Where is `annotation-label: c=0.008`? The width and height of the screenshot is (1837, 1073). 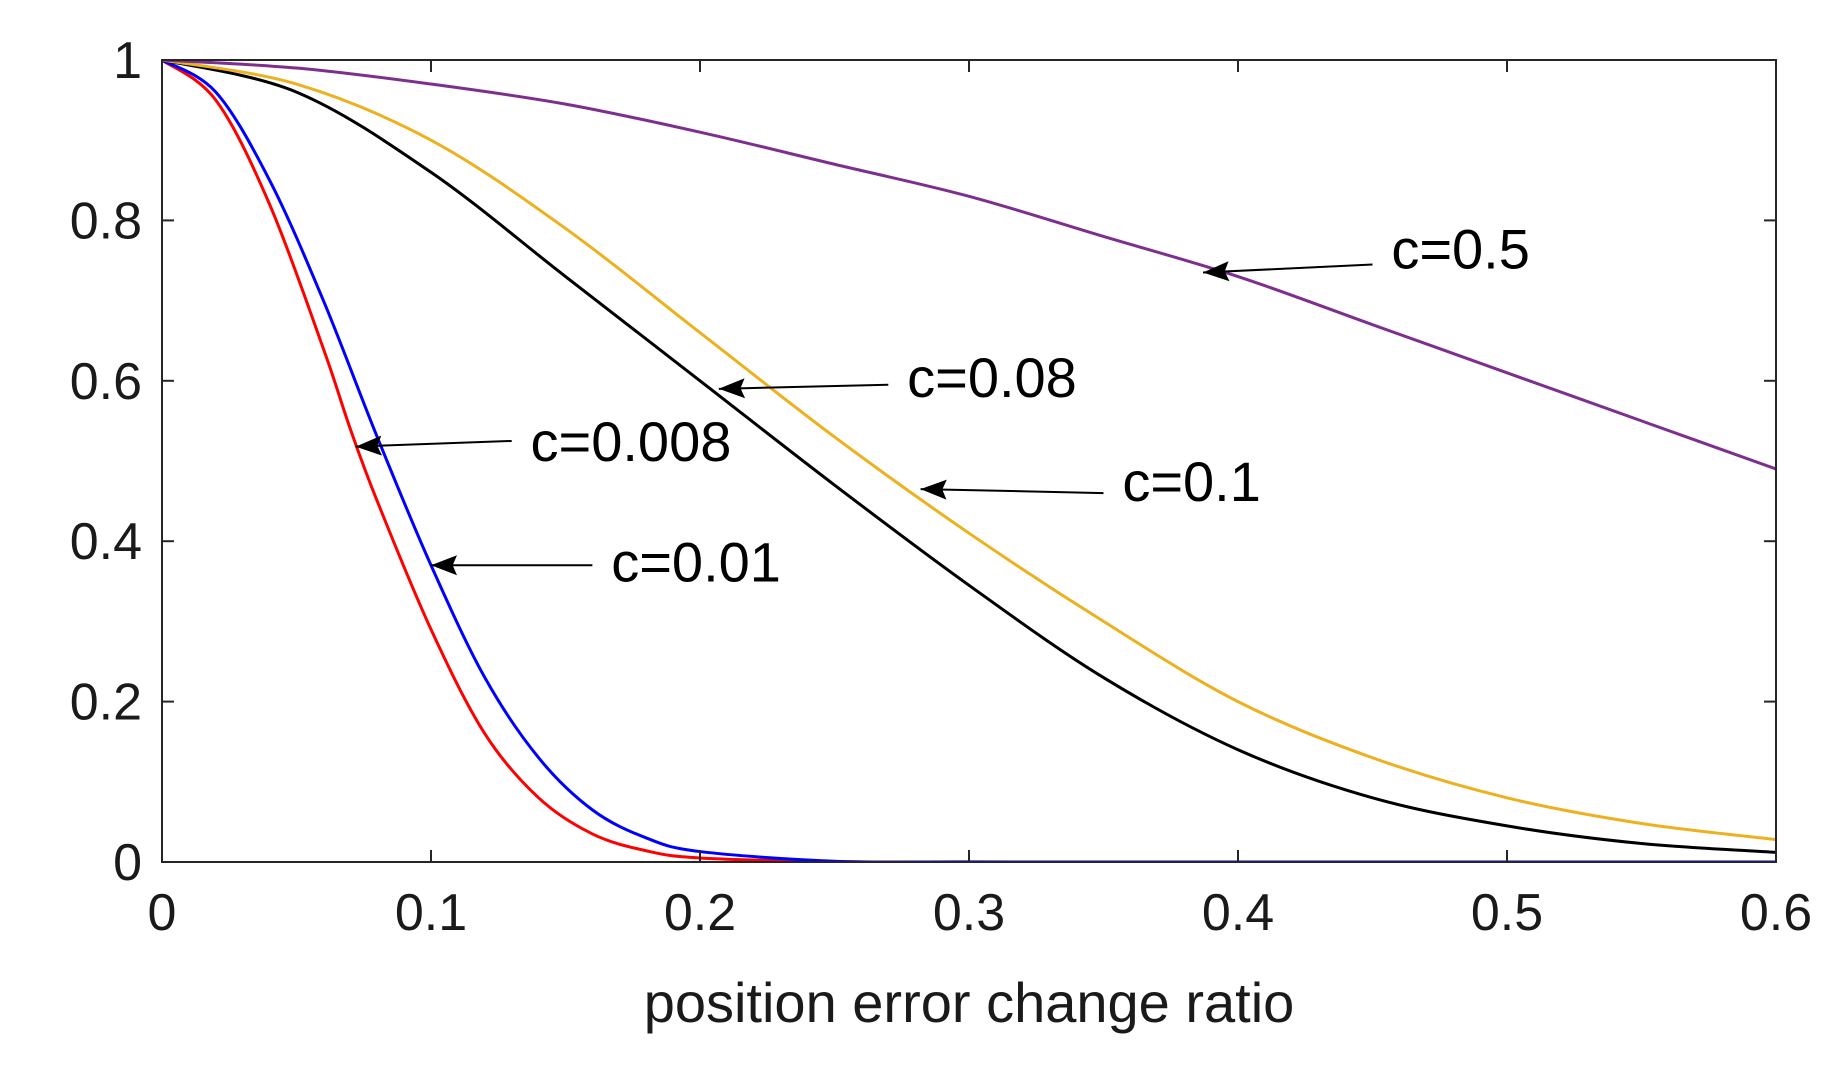
annotation-label: c=0.008 is located at coordinates (631, 441).